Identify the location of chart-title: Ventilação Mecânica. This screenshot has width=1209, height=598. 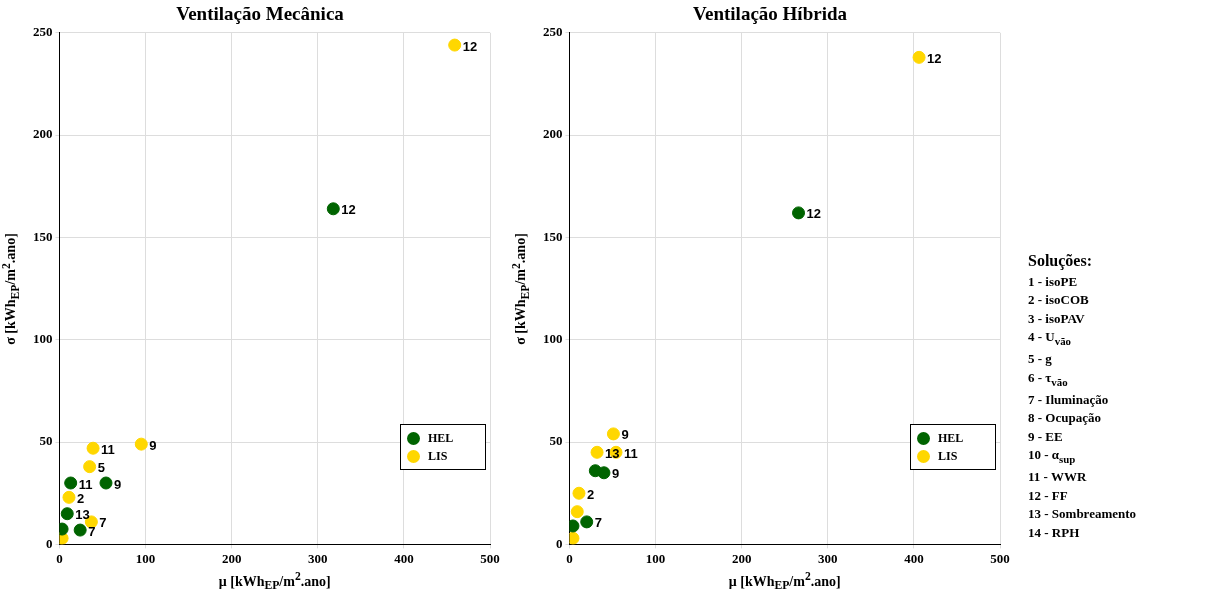
(260, 14).